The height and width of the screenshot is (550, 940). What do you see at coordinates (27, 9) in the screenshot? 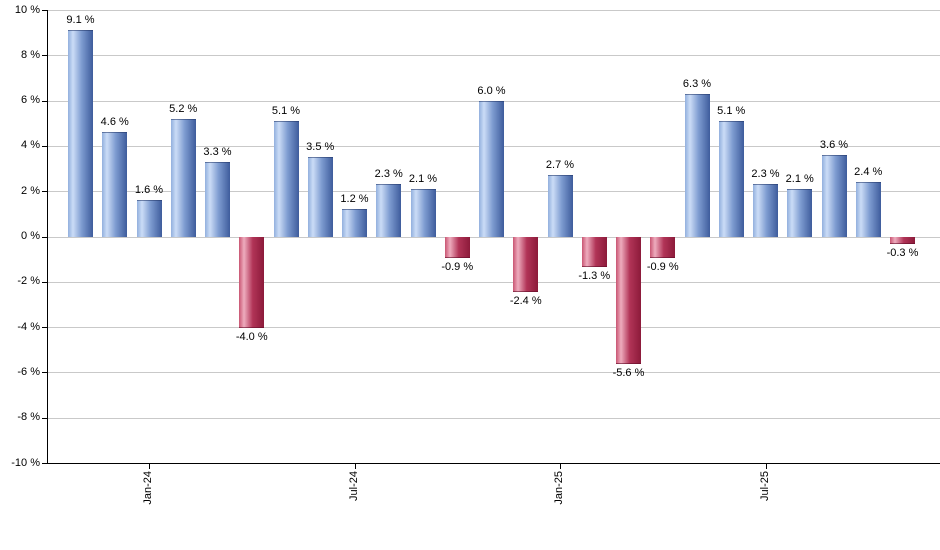
I see `y-axis-tick-label: 10 %` at bounding box center [27, 9].